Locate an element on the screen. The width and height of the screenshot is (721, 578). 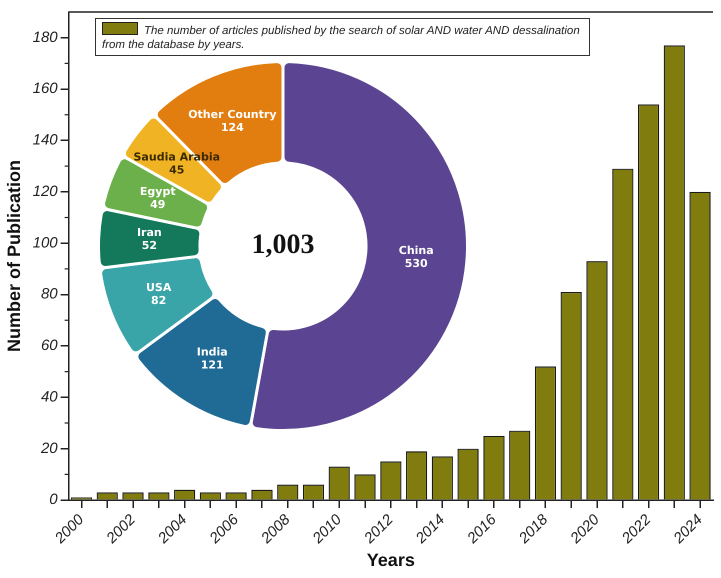
x-axis-title: Years is located at coordinates (390, 560).